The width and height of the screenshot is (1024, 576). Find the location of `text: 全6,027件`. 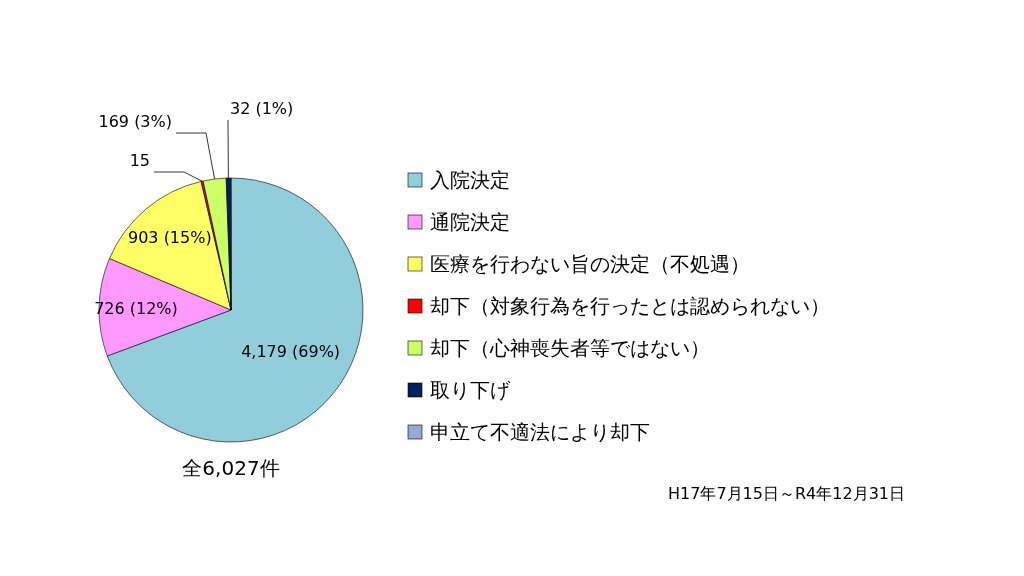

text: 全6,027件 is located at coordinates (231, 468).